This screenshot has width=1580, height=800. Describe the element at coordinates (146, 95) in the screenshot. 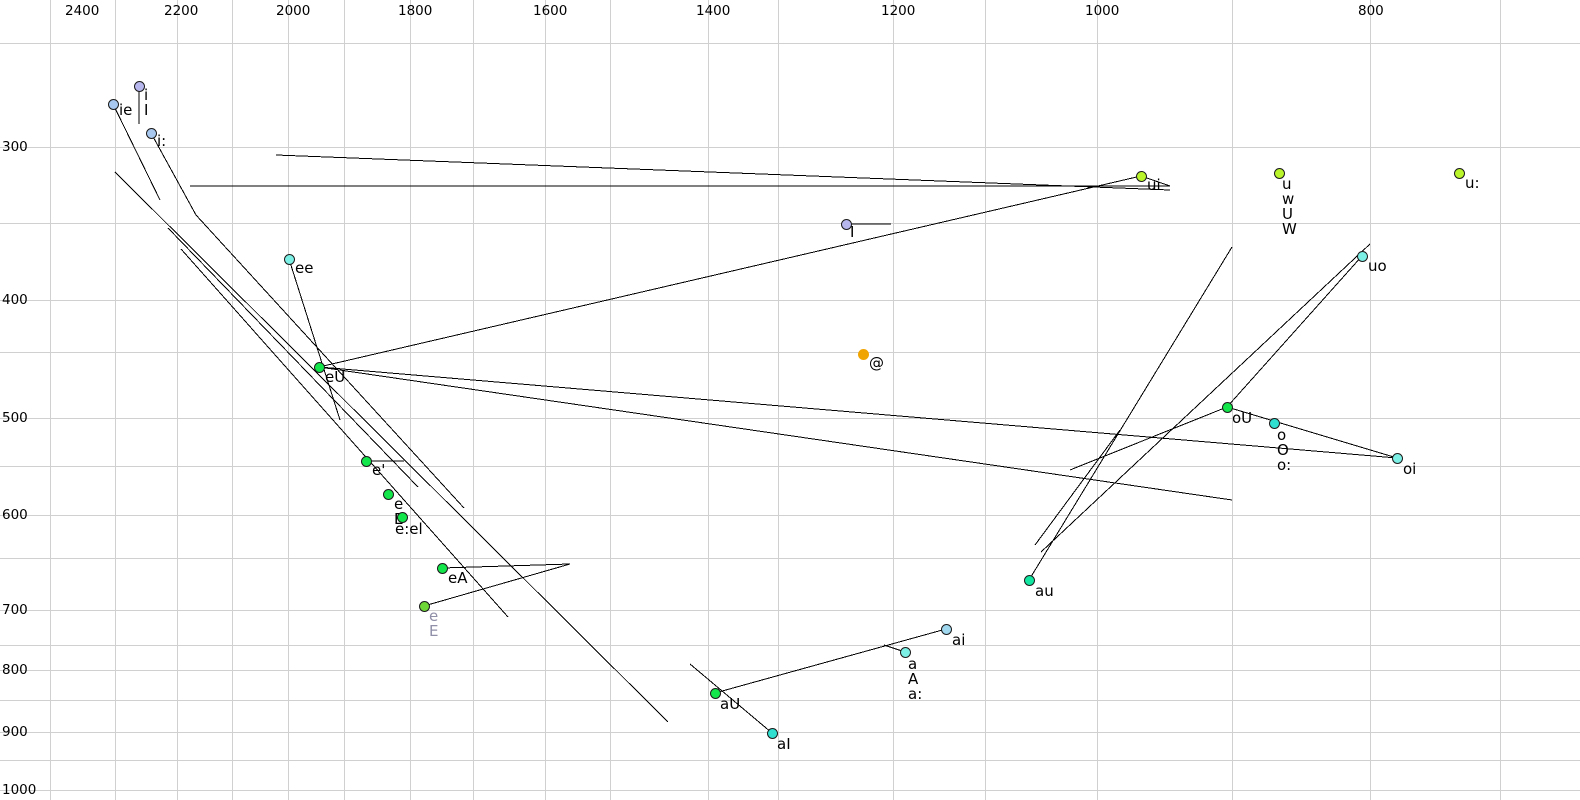

I see `vowel-label-line: i` at that location.